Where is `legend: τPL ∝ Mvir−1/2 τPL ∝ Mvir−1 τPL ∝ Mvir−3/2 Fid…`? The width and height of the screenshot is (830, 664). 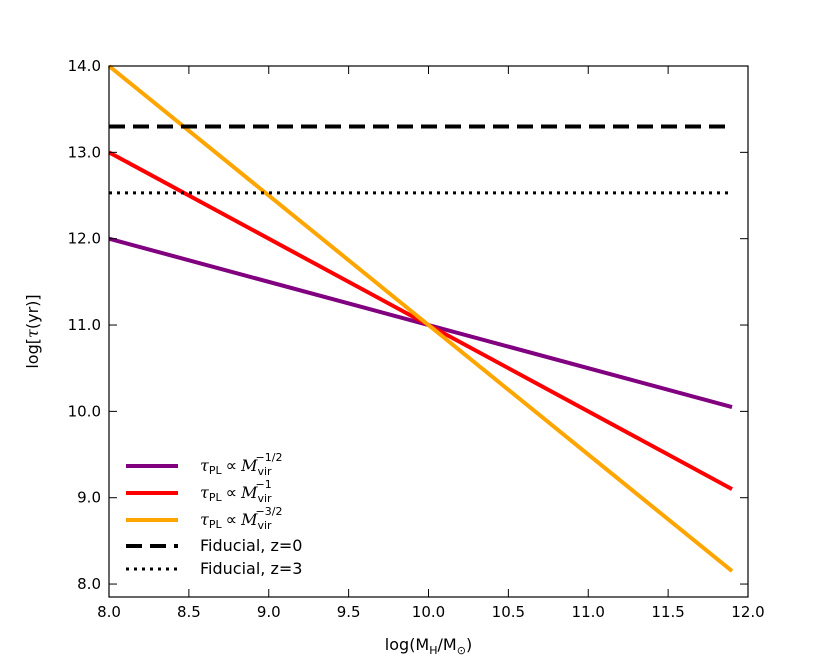
legend: τPL ∝ Mvir−1/2 τPL ∝ Mvir−1 τPL ∝ Mvir−3/2 Fid… is located at coordinates (214, 514).